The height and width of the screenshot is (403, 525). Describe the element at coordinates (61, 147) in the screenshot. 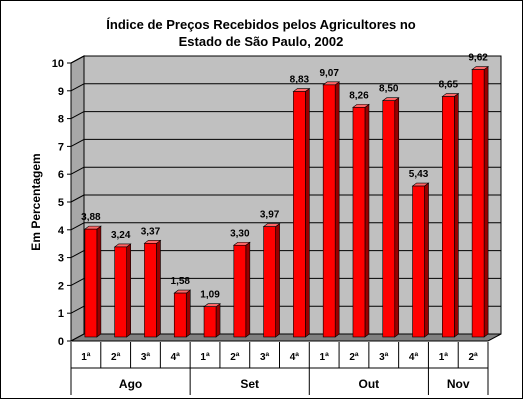

I see `y-tick-label: 7` at that location.